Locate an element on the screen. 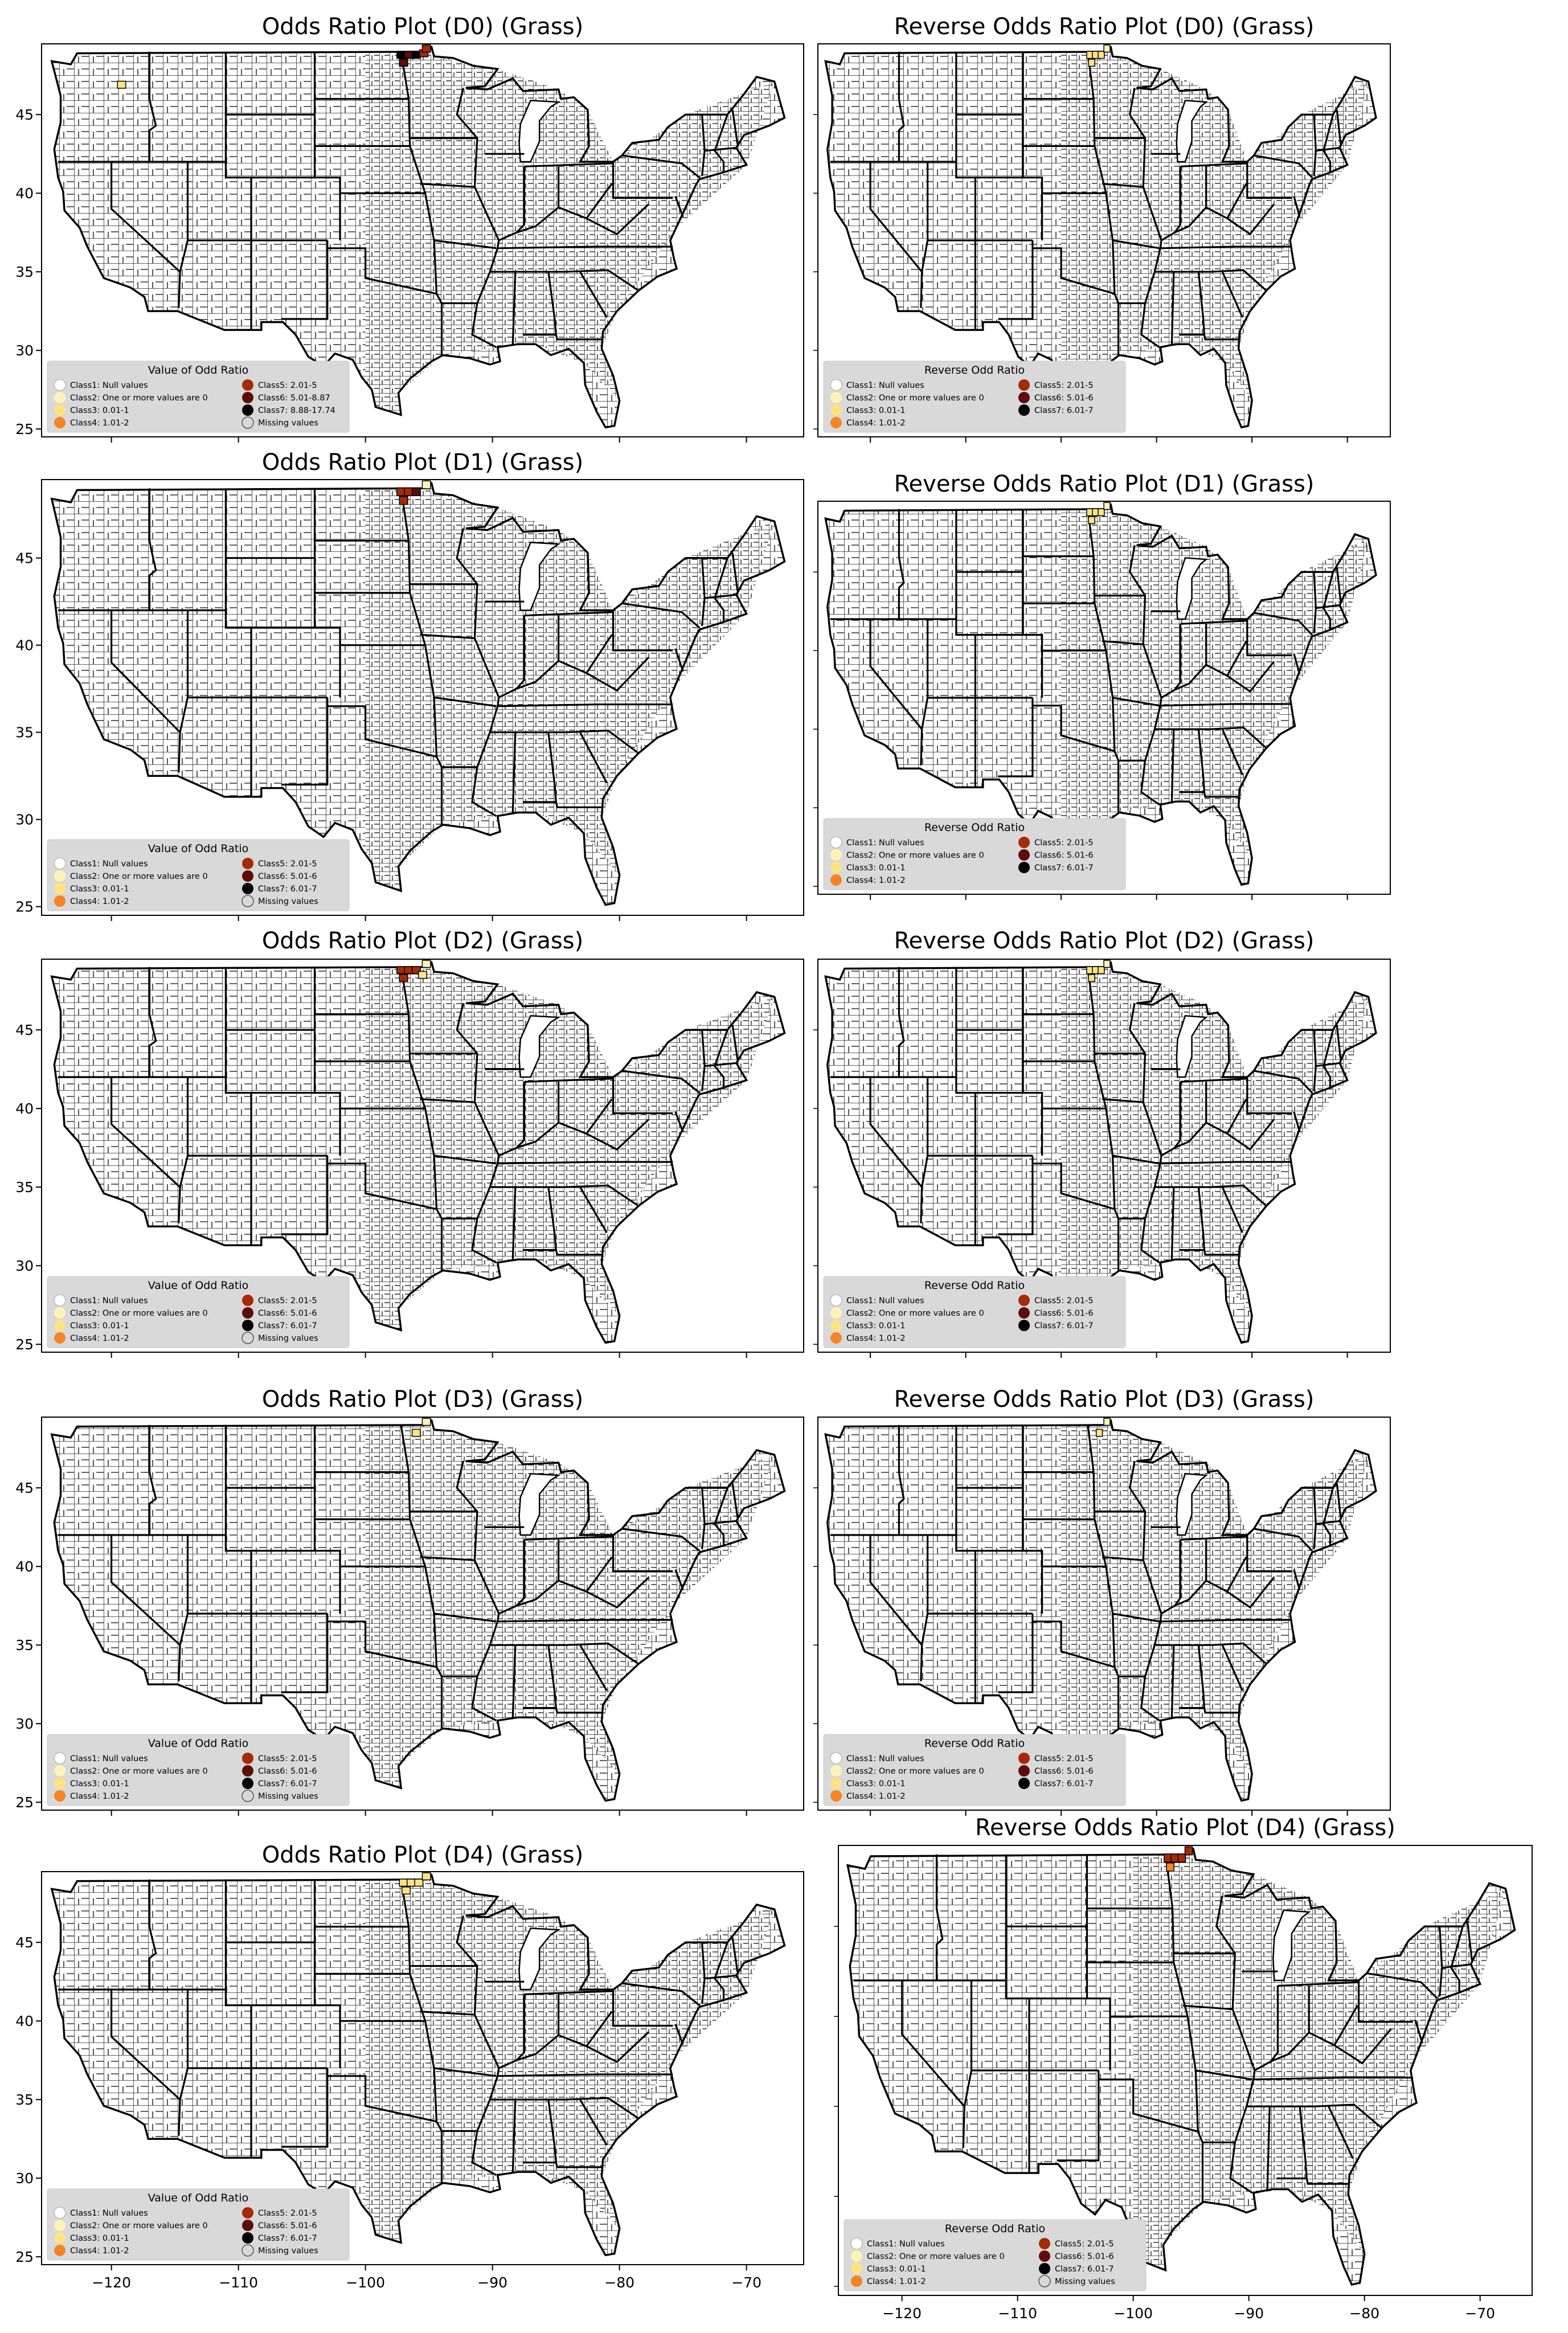  legend-item-label: Class5: 2.01-5 is located at coordinates (1064, 385).